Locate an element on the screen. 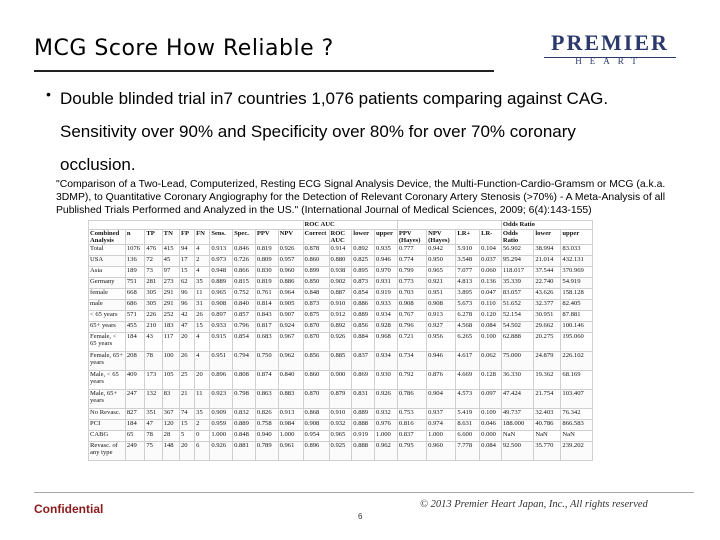 The width and height of the screenshot is (720, 540). table-cell: 28 is located at coordinates (171, 436).